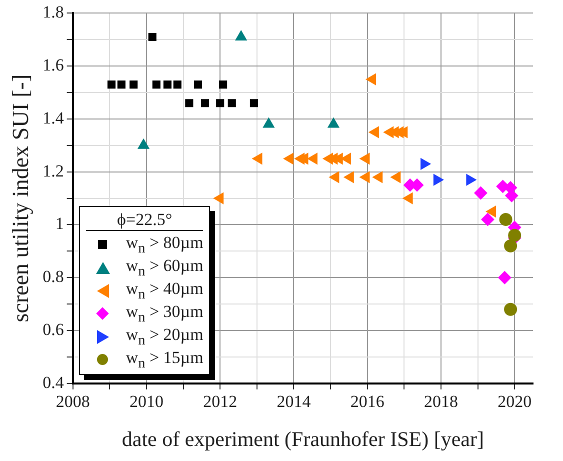 This screenshot has height=461, width=563. What do you see at coordinates (165, 268) in the screenshot?
I see `legend-label: w$_{n}$ > 60µm` at bounding box center [165, 268].